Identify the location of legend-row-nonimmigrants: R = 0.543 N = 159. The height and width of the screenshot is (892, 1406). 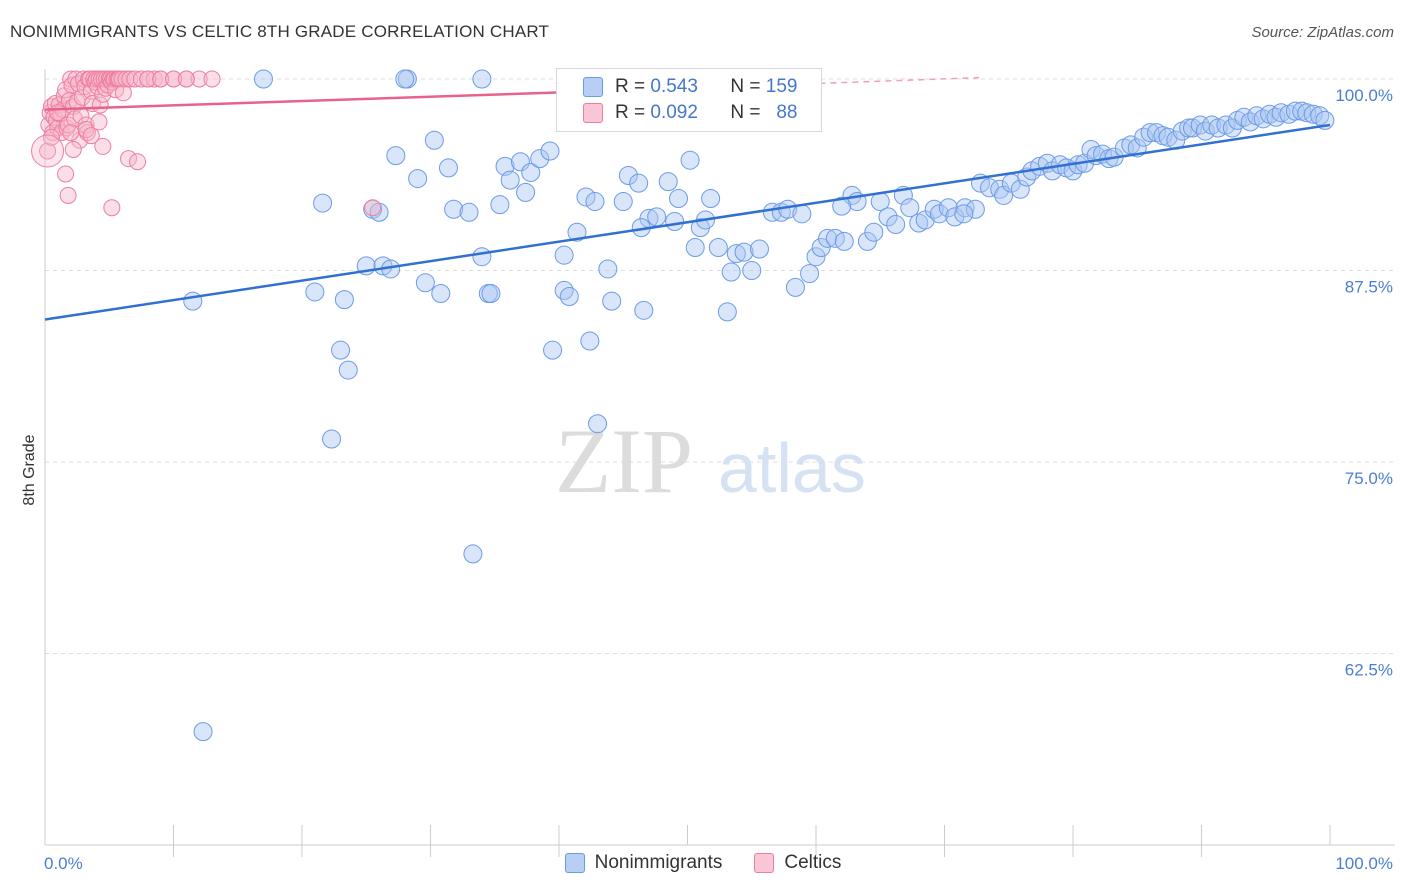
(690, 87).